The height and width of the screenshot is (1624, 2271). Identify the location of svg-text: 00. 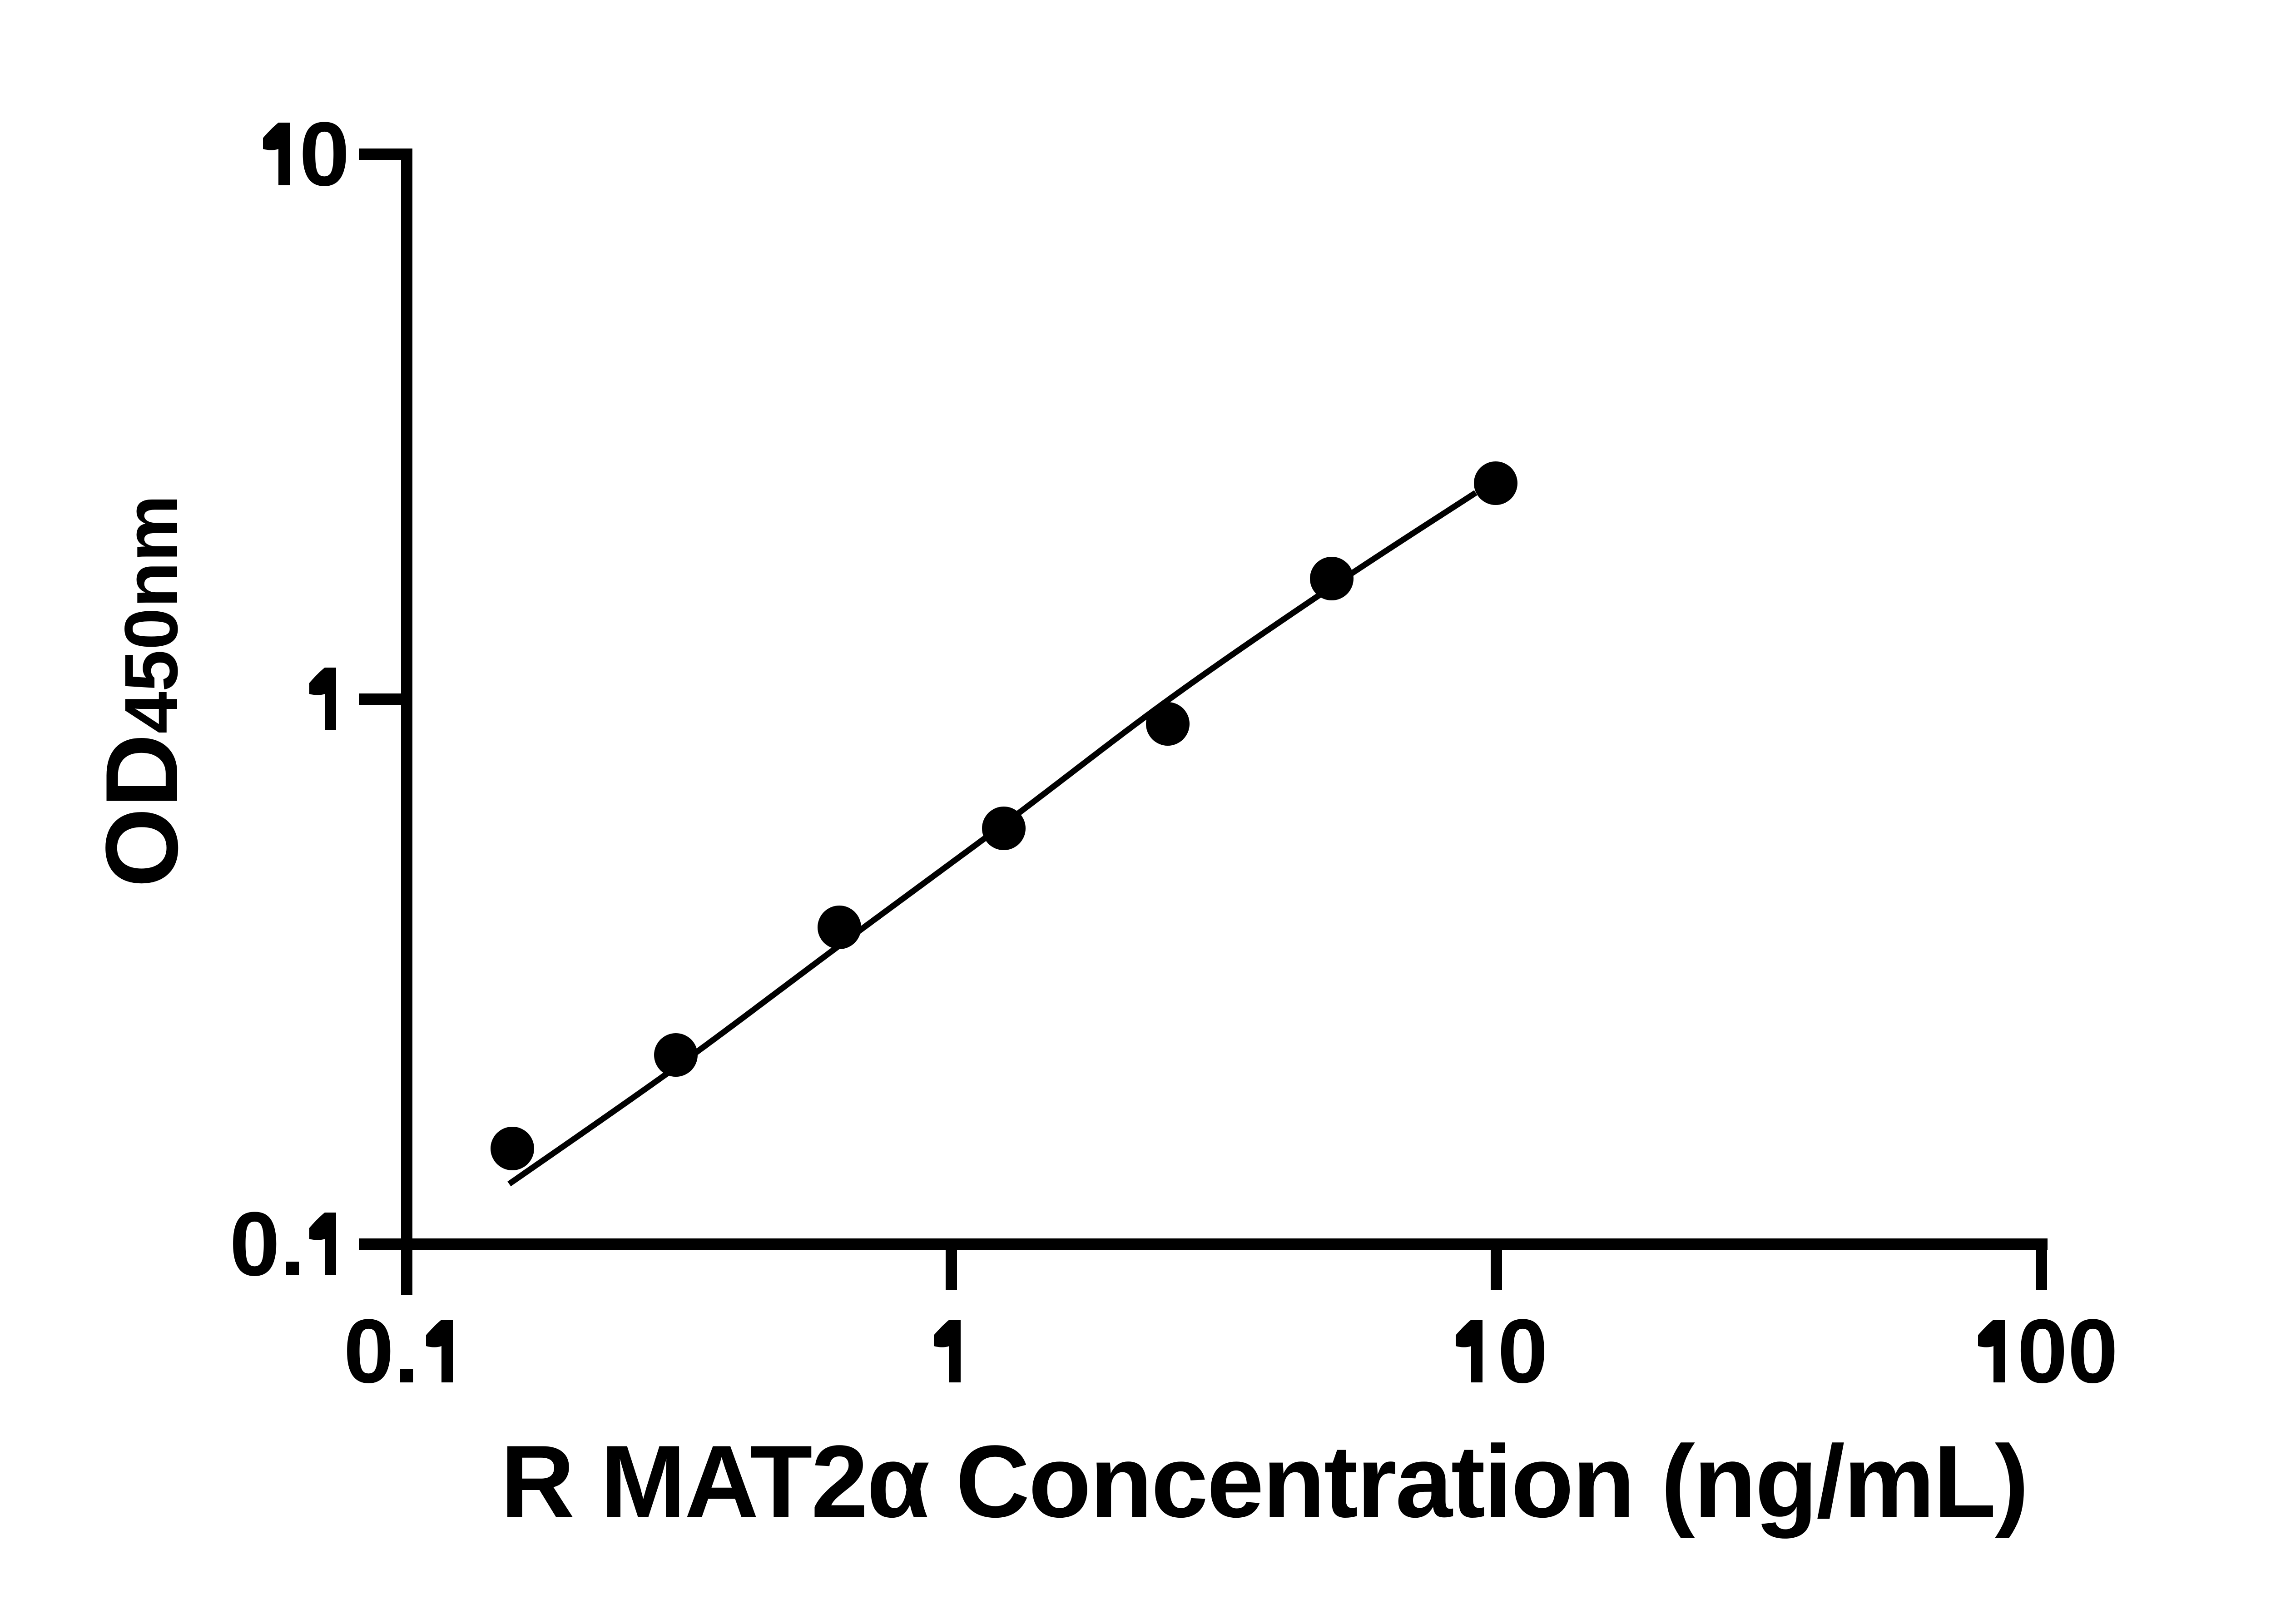
(2067, 1351).